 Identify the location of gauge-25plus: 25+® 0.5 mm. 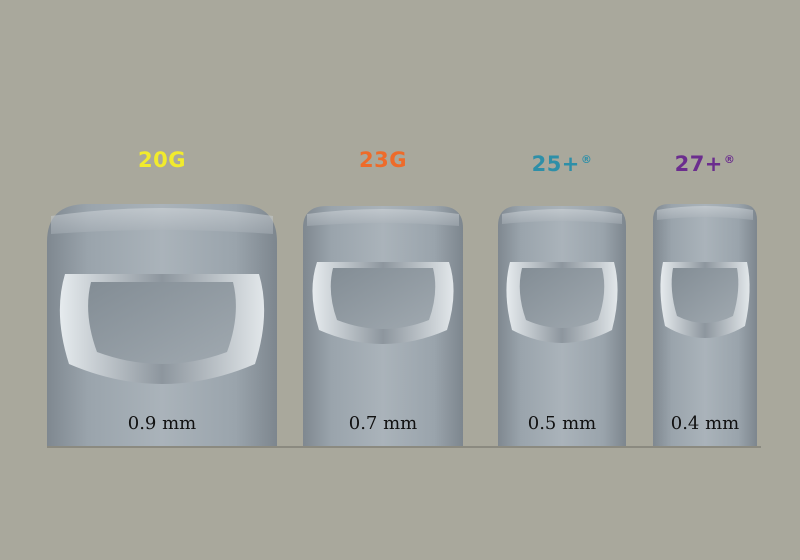
(562, 294).